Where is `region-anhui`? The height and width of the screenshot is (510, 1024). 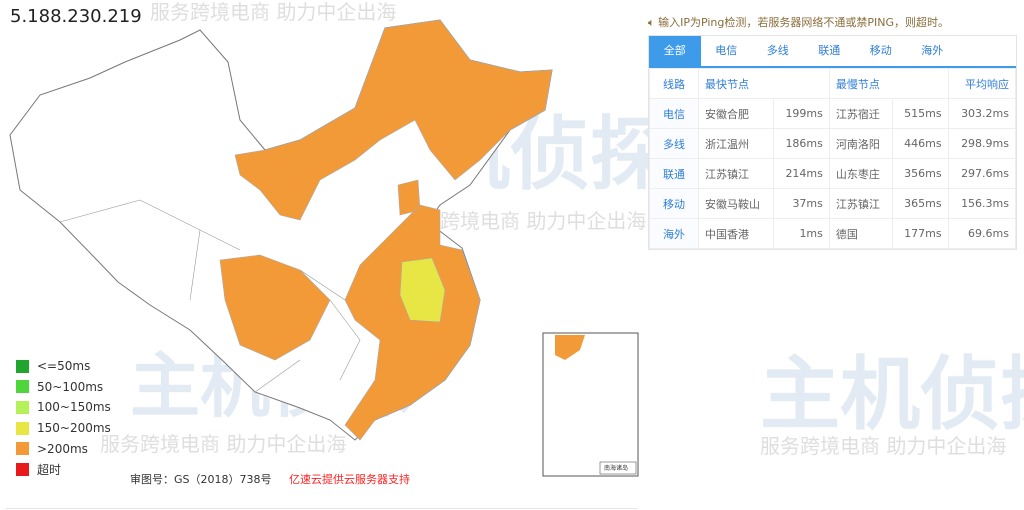 region-anhui is located at coordinates (422, 290).